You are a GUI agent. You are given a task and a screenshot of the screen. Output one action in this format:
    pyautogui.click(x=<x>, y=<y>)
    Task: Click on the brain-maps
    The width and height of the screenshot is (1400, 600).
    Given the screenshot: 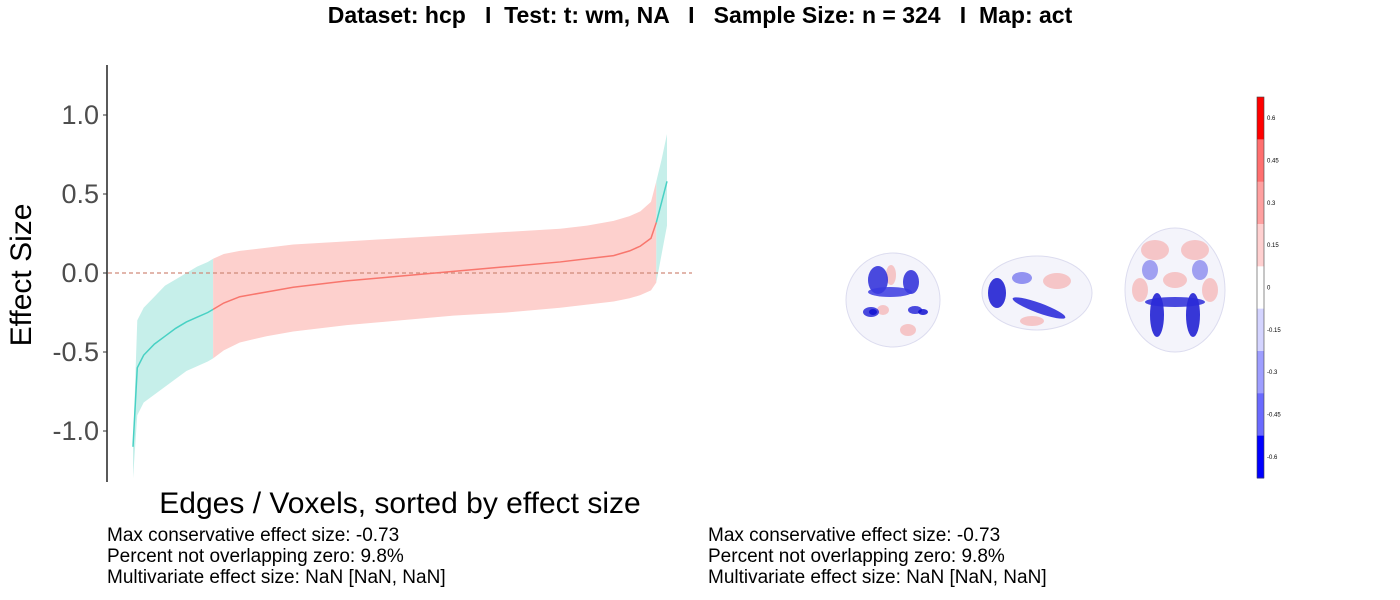 What is the action you would take?
    pyautogui.click(x=1035, y=290)
    